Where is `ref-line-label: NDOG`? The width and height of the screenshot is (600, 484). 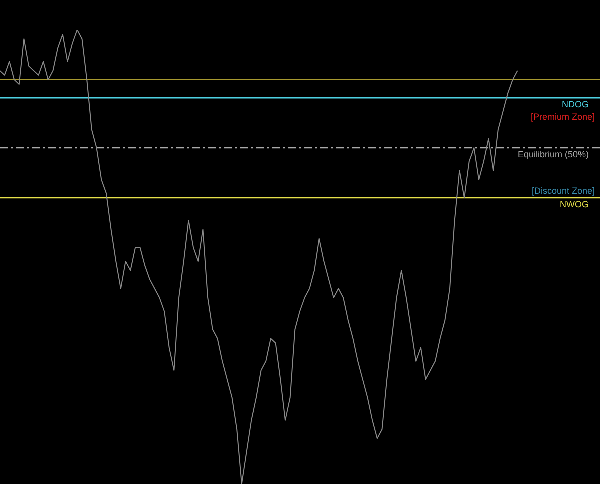
ref-line-label: NDOG is located at coordinates (575, 104).